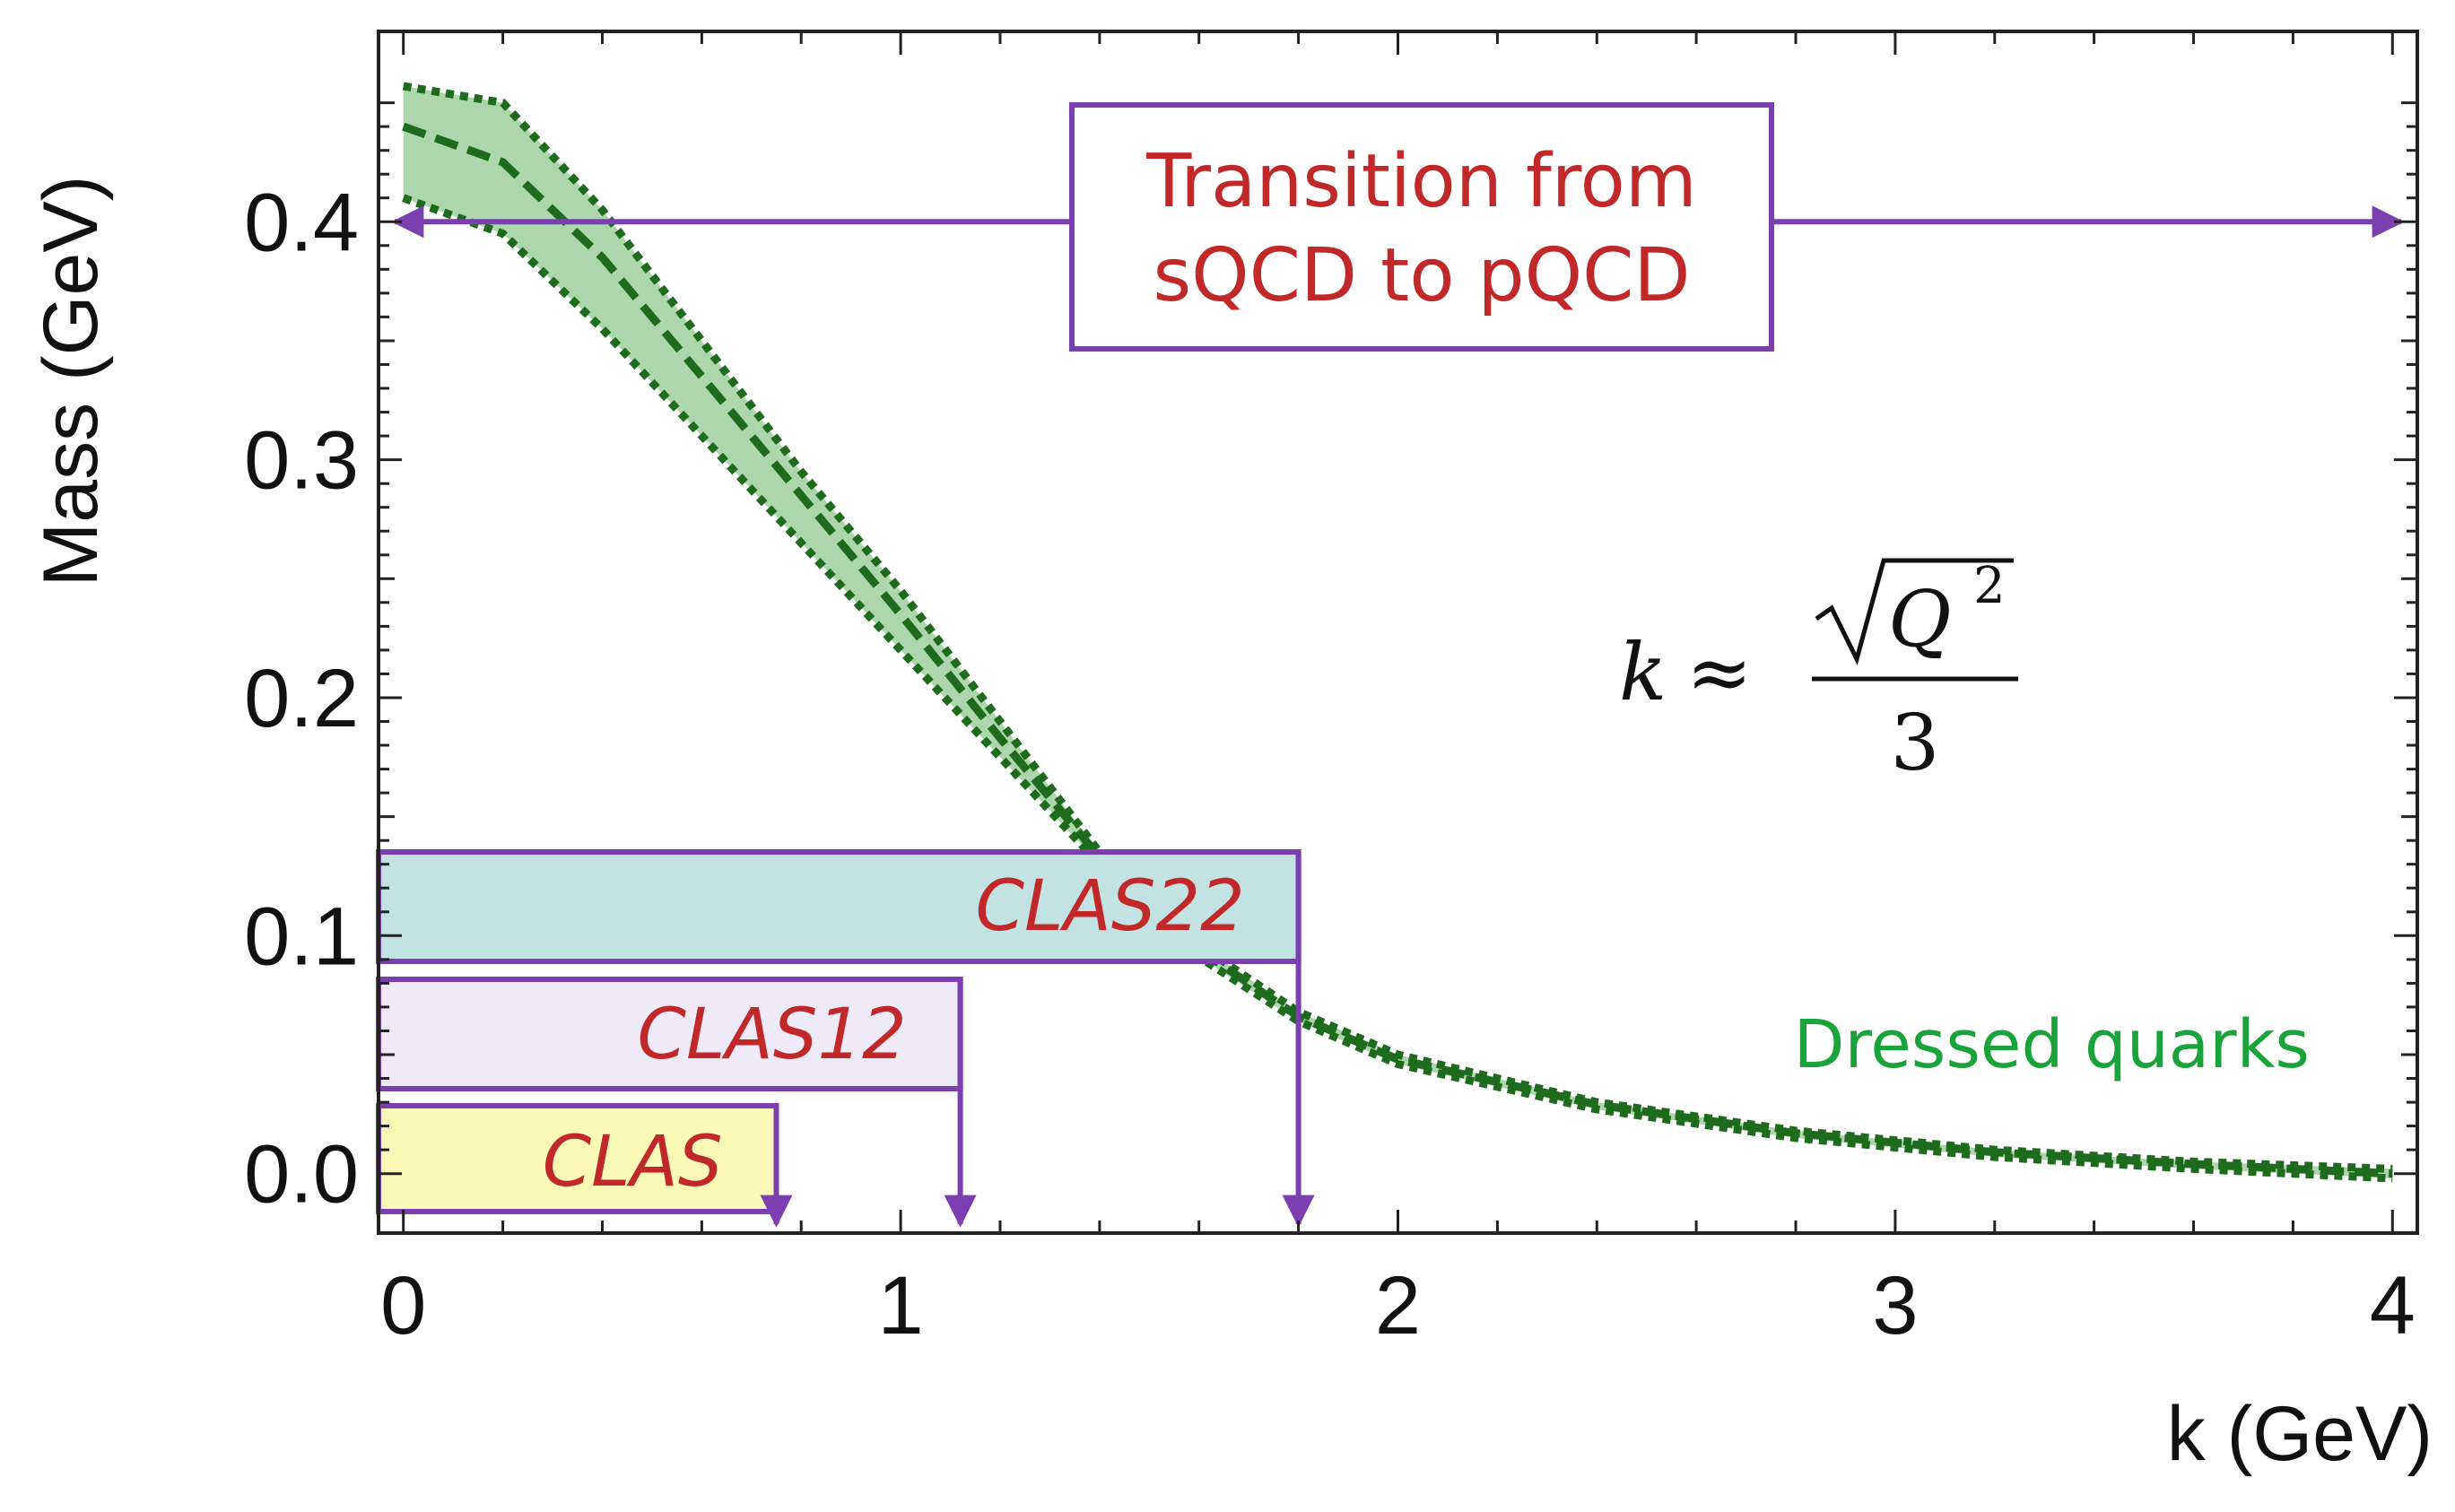  What do you see at coordinates (1110, 906) in the screenshot?
I see `clas22-label: CLAS22` at bounding box center [1110, 906].